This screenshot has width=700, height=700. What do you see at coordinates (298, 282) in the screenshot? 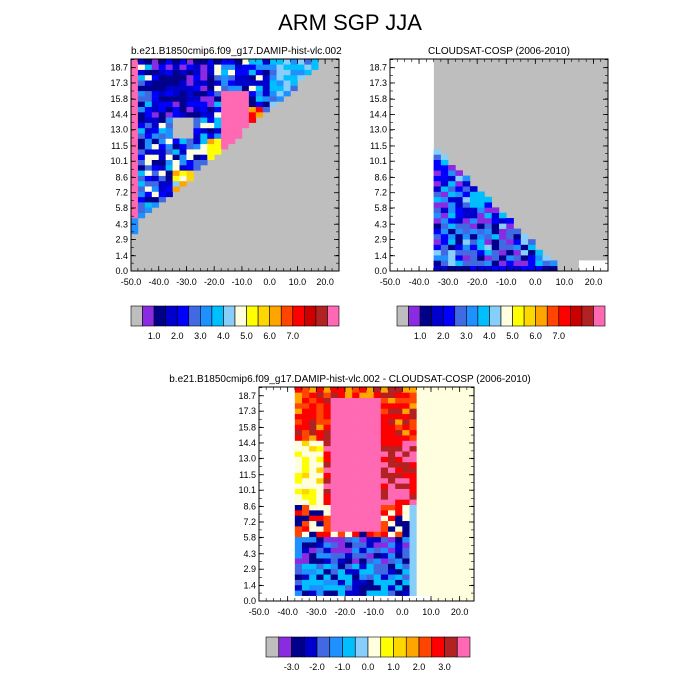
I see `model-xtick-label: 10.0` at bounding box center [298, 282].